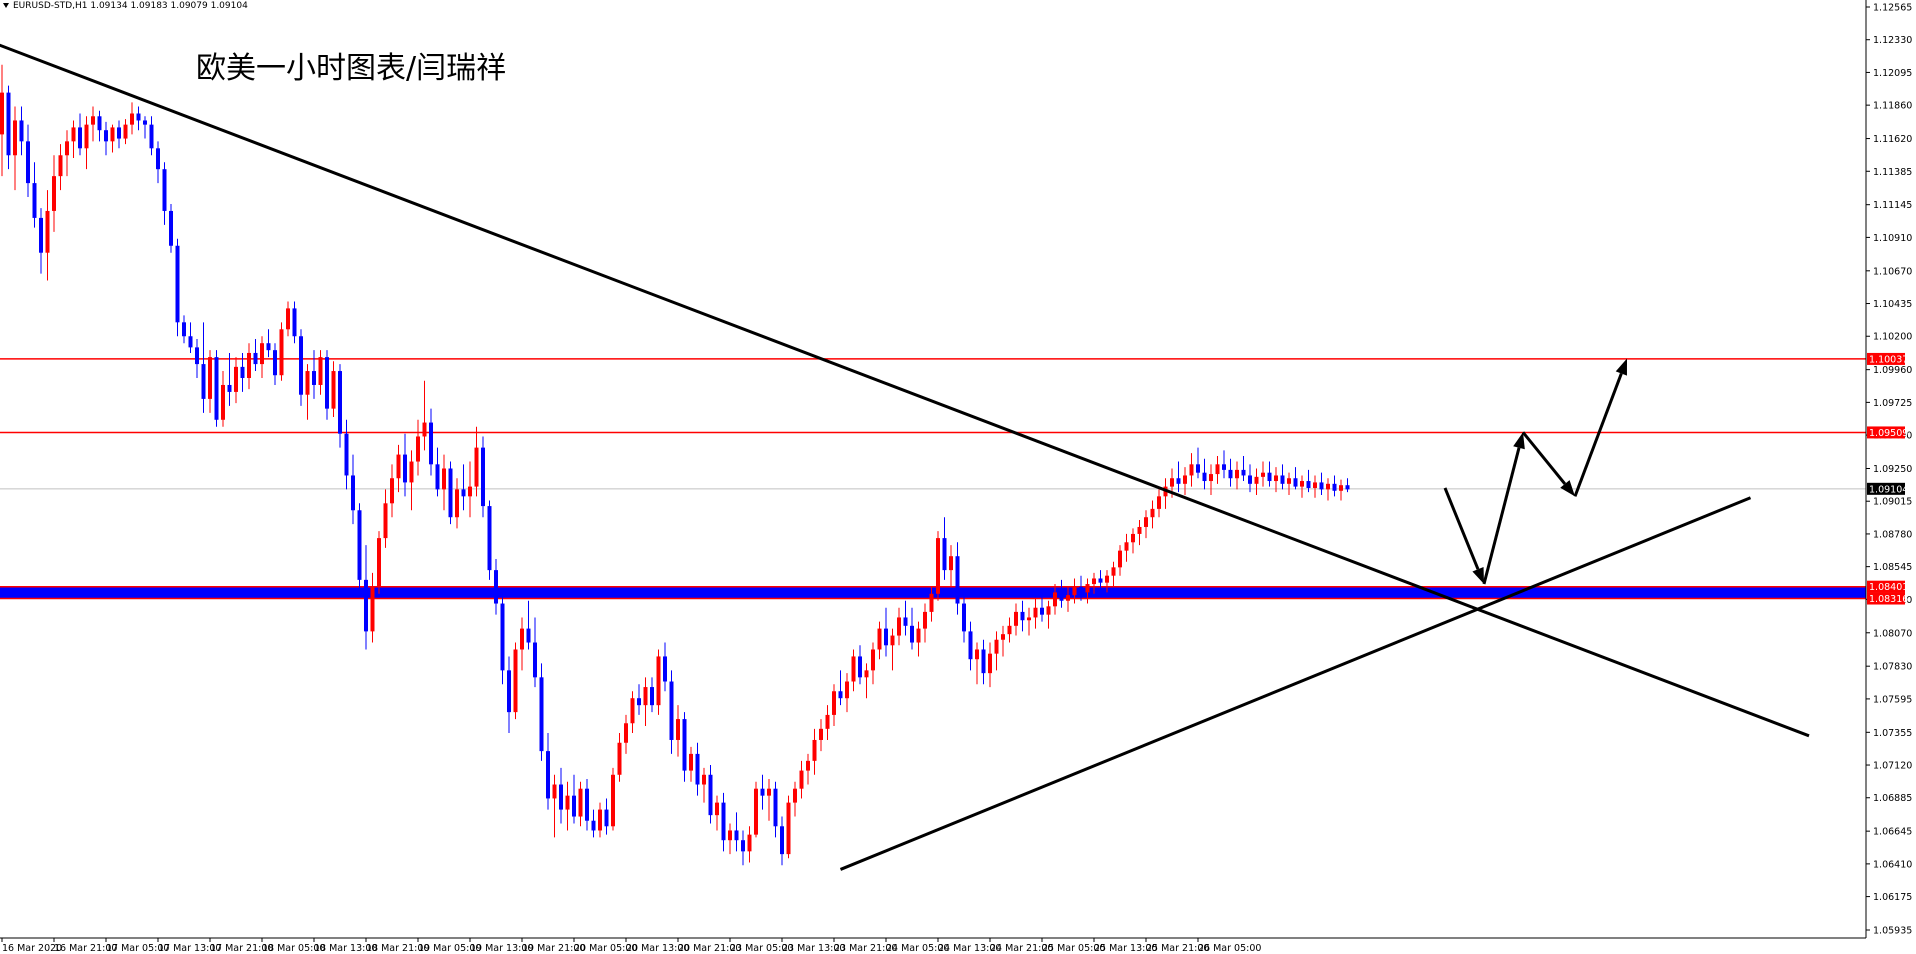 The width and height of the screenshot is (1916, 954). What do you see at coordinates (761, 948) in the screenshot?
I see `x-tick-label: 23 Mar 05:00` at bounding box center [761, 948].